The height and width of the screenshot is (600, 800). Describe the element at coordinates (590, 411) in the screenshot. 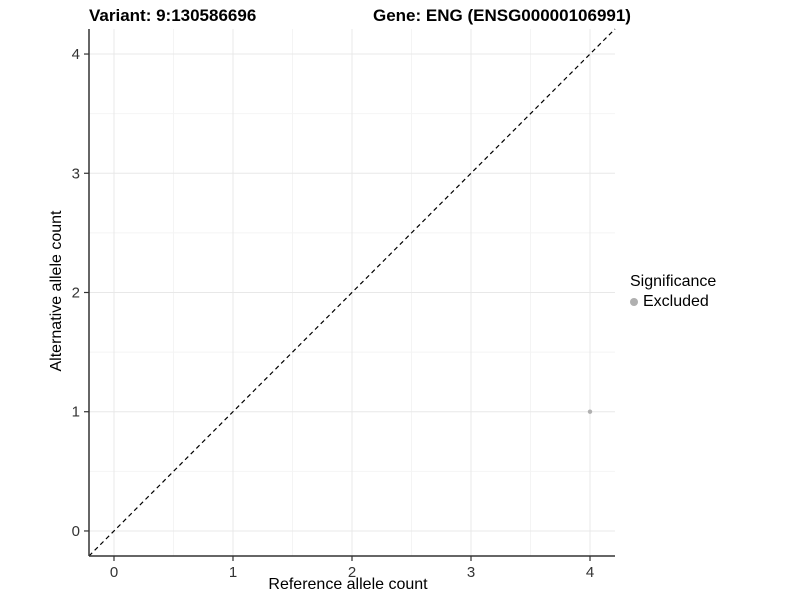

I see `data-point-excluded` at that location.